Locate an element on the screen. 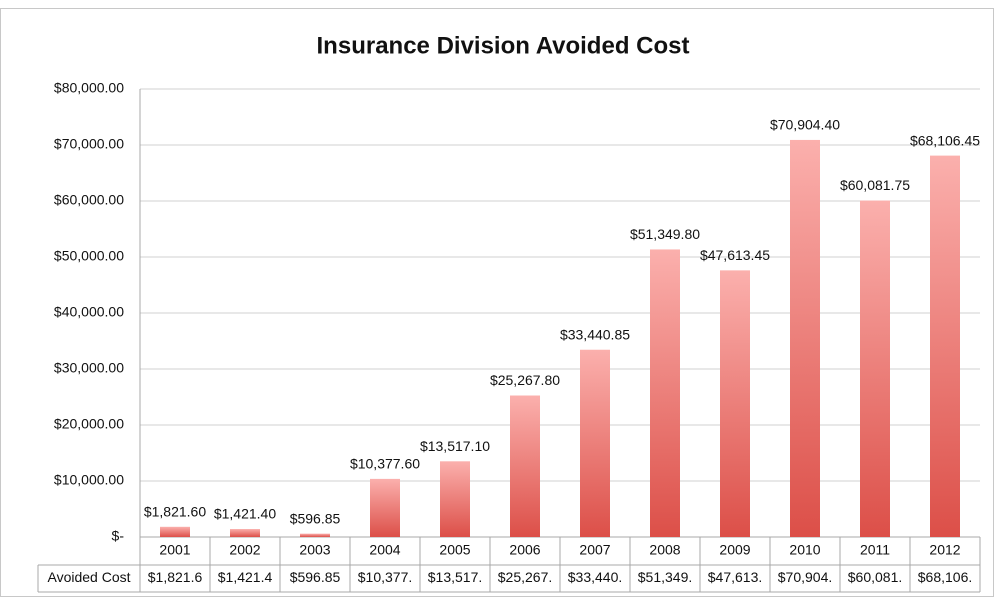  x-tick-label: 2008 is located at coordinates (664, 550).